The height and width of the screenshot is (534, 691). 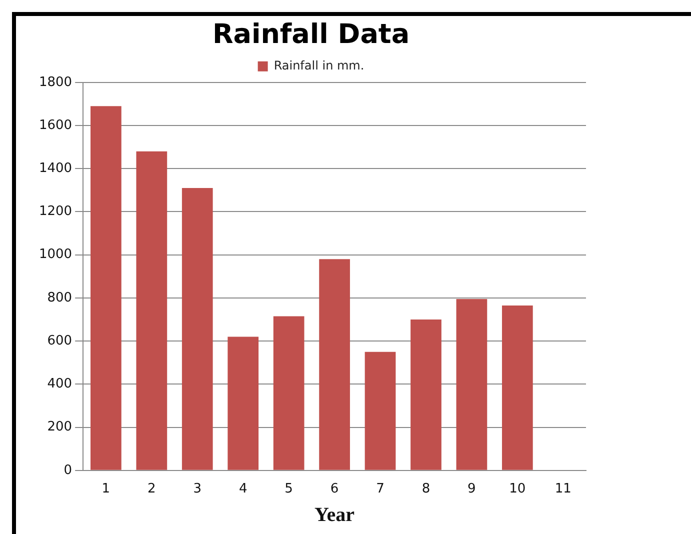 What do you see at coordinates (55, 82) in the screenshot?
I see `y-tick-label: 1800` at bounding box center [55, 82].